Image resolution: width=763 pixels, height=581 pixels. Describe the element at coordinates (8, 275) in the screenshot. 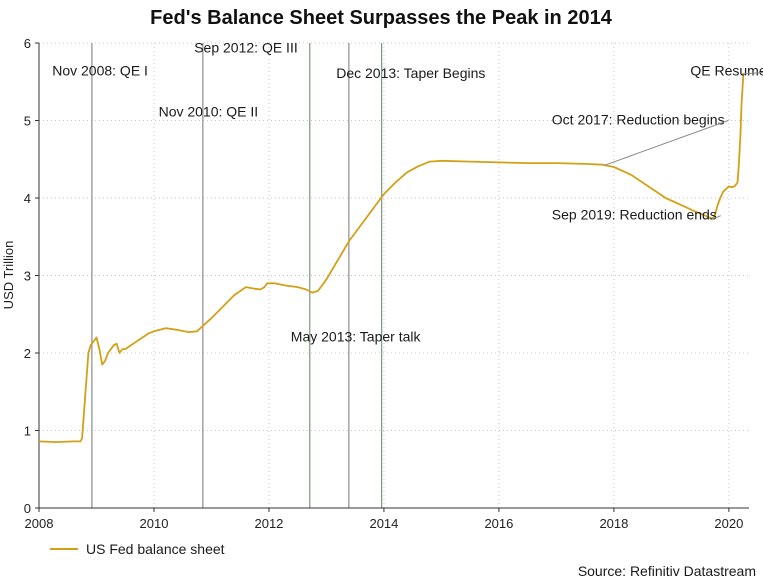

I see `y-axis-label: USD Trillion` at that location.